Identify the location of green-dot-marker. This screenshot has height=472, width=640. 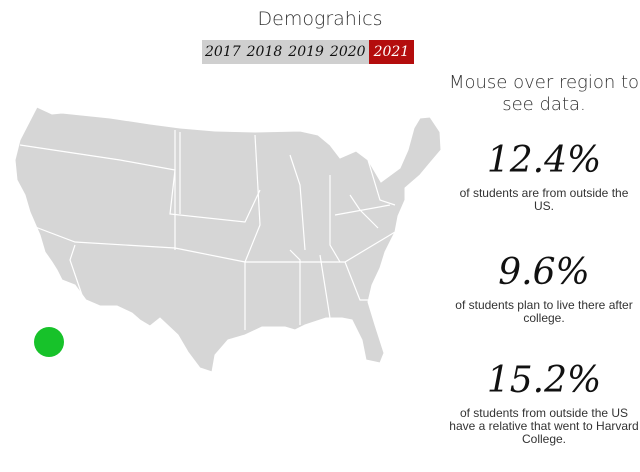
(49, 342).